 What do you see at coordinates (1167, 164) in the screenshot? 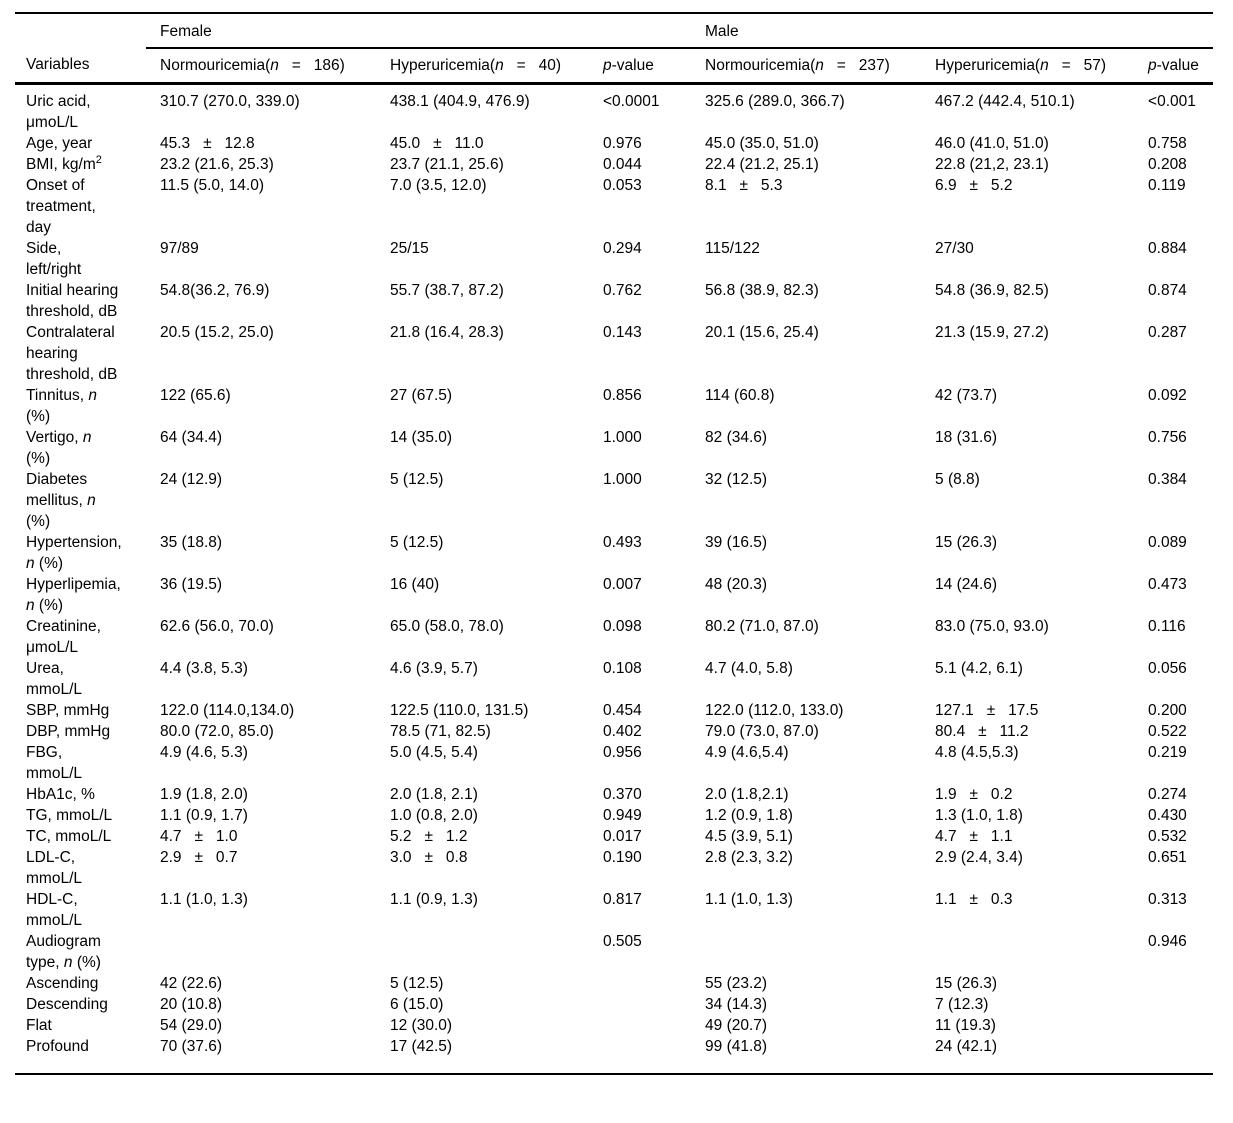
I see `pvalue-male-cell: 0.208` at bounding box center [1167, 164].